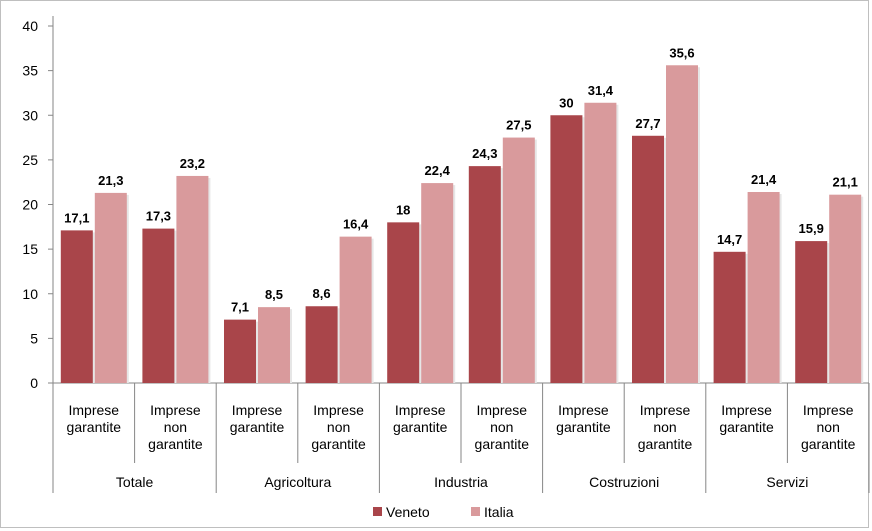 The height and width of the screenshot is (531, 872). I want to click on y-tick-label: 20, so click(30, 205).